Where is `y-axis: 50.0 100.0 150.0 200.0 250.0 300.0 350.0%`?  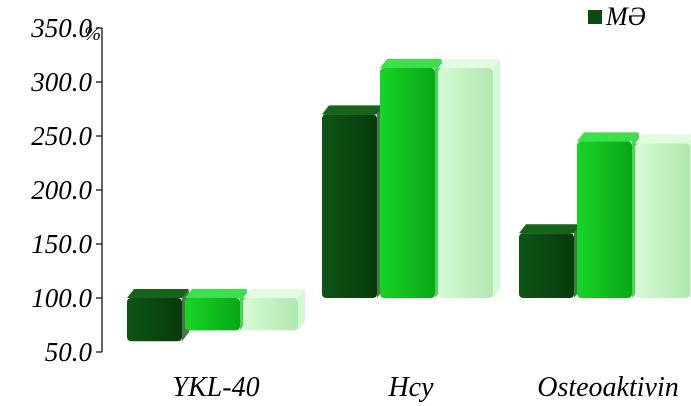 y-axis: 50.0 100.0 150.0 200.0 250.0 300.0 350.0% is located at coordinates (66, 190).